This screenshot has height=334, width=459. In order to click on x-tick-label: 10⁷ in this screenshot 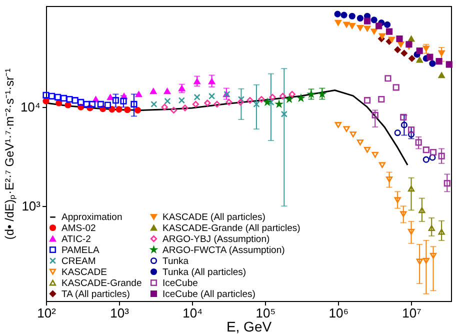, I will do `click(412, 313)`.